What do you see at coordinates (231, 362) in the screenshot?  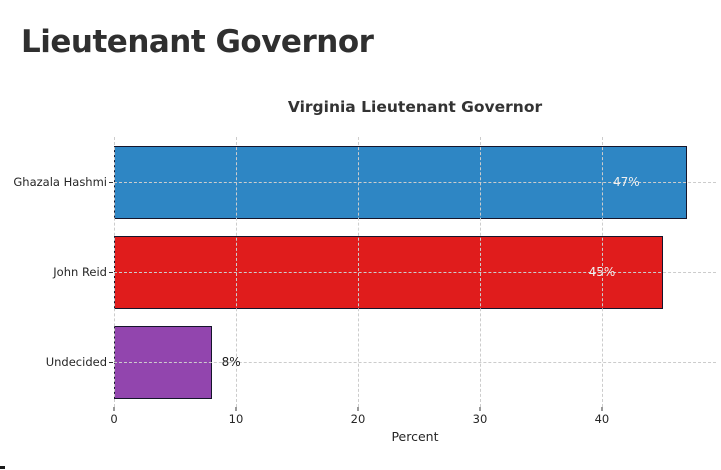 I see `bar-value-label: 8%` at bounding box center [231, 362].